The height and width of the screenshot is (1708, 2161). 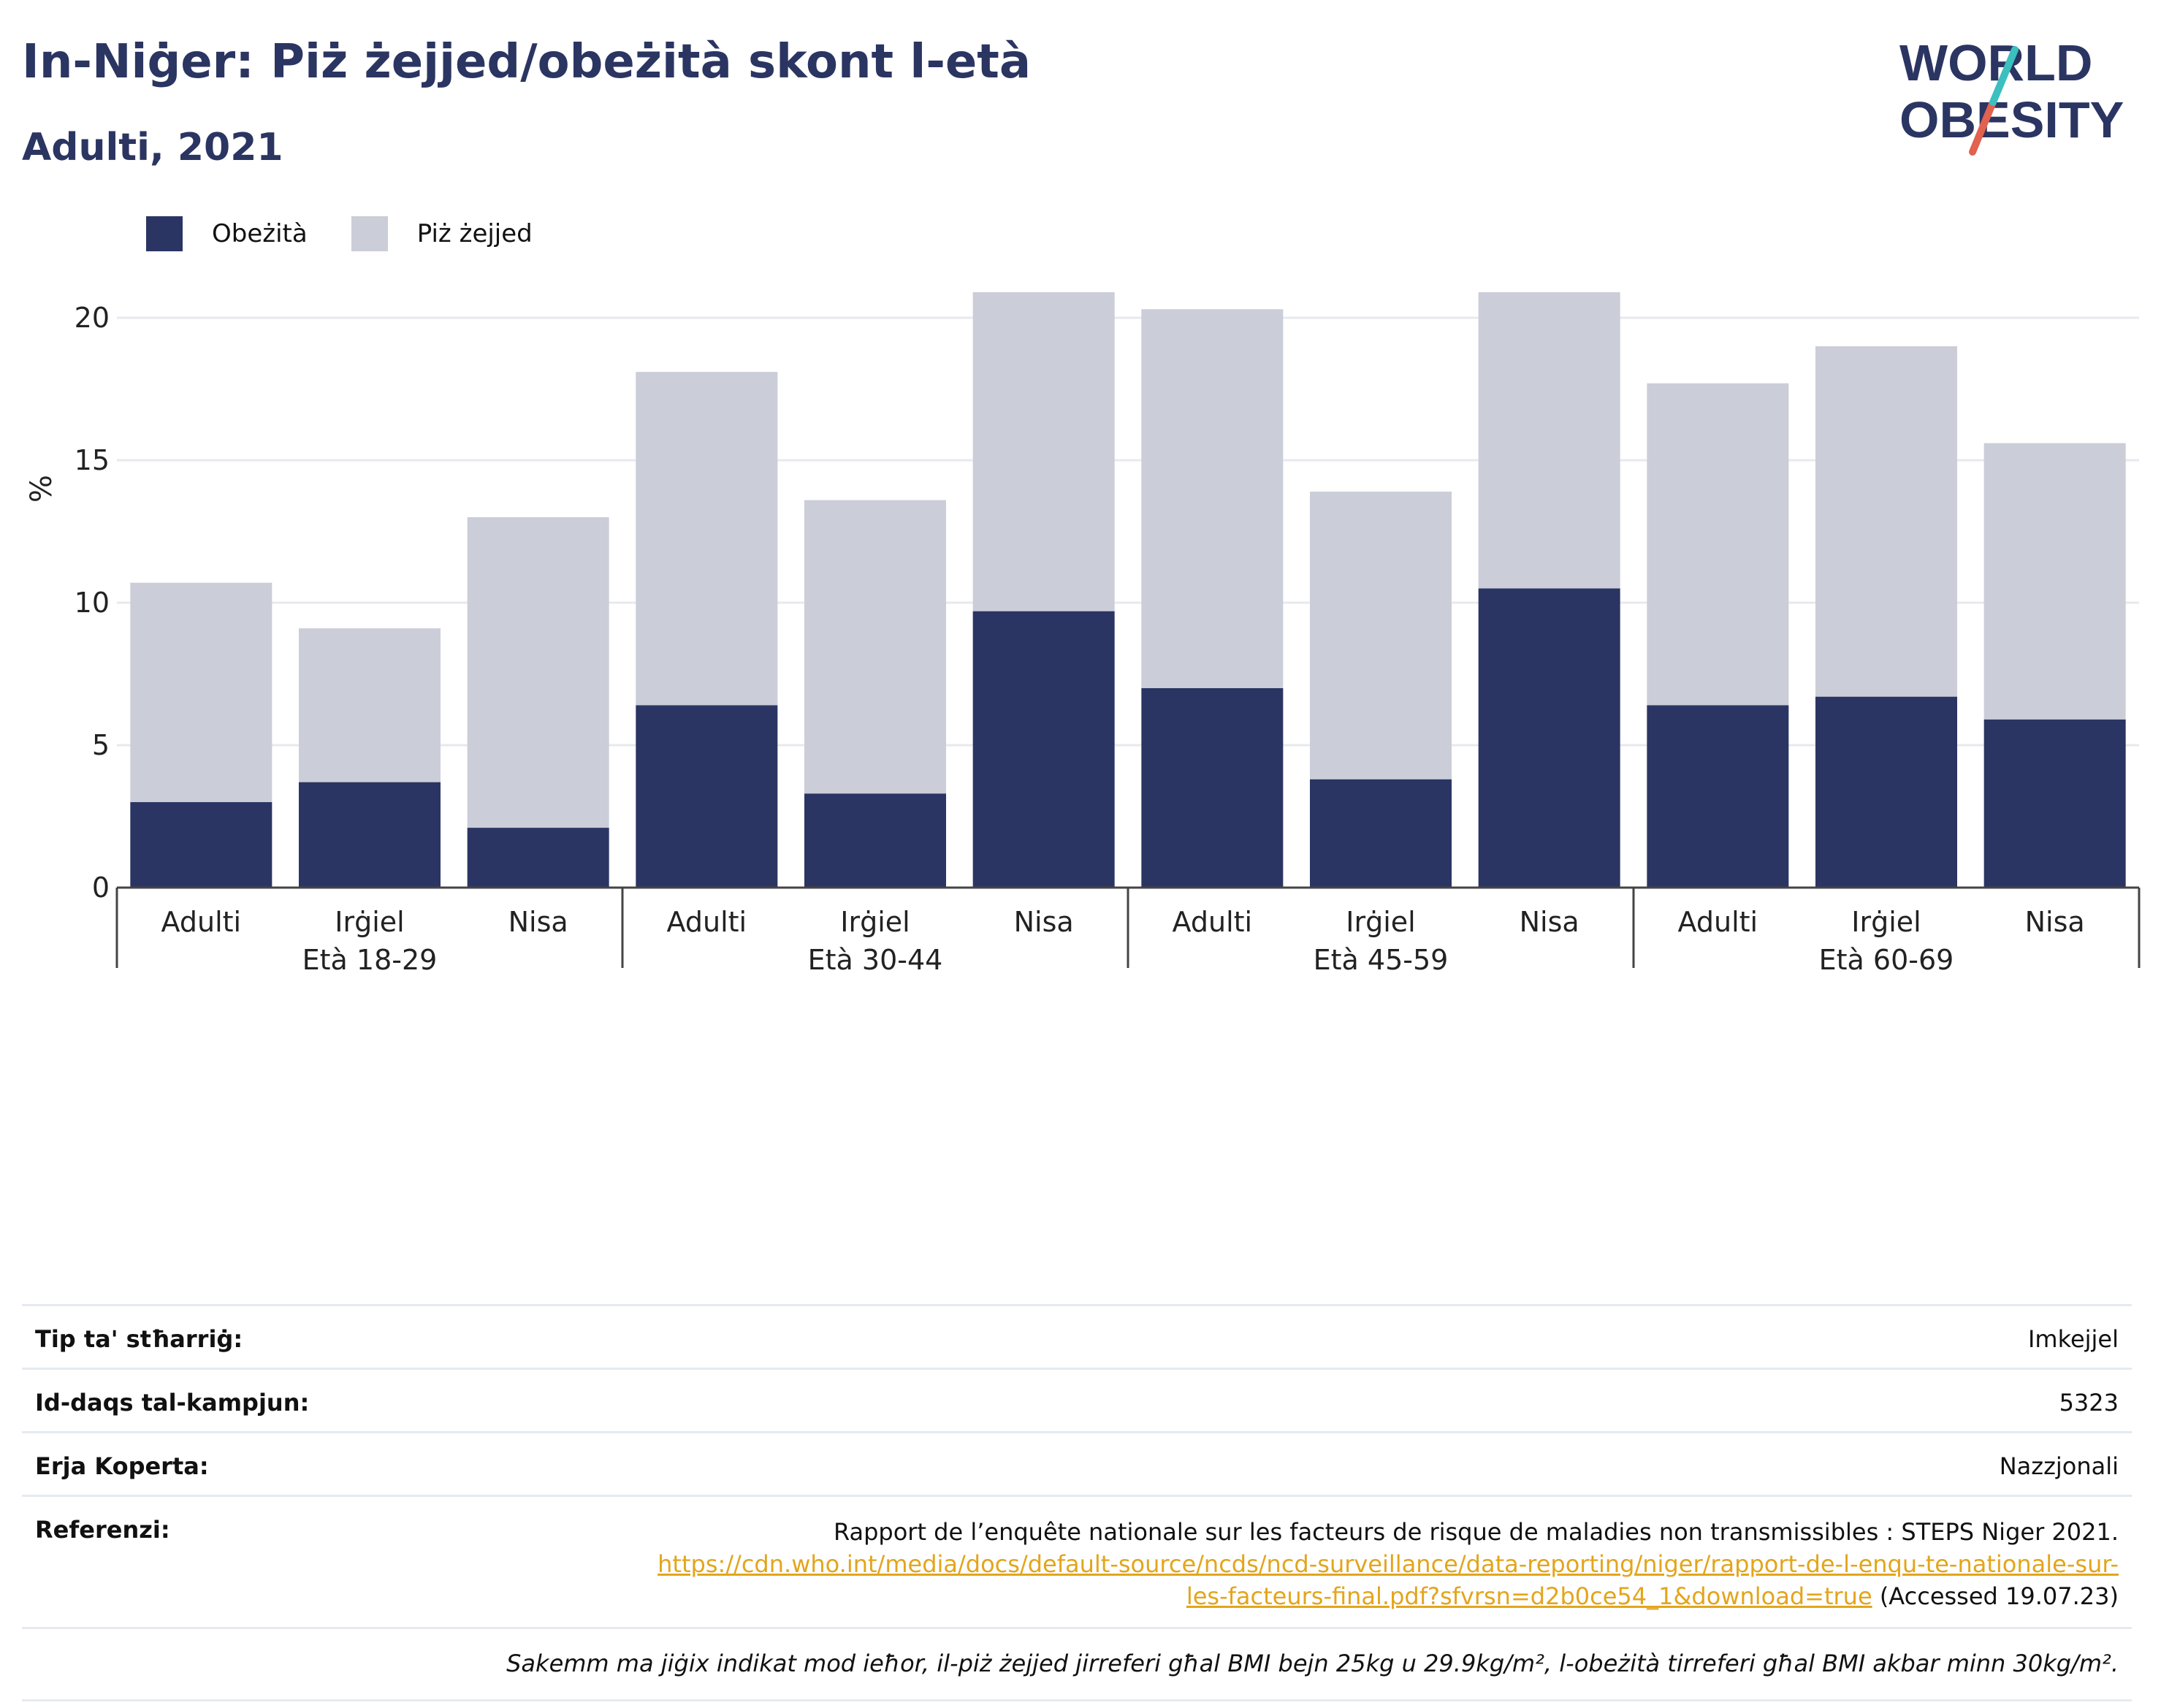 I want to click on world-obesity-logo: WORLD OBESITY, so click(x=2012, y=95).